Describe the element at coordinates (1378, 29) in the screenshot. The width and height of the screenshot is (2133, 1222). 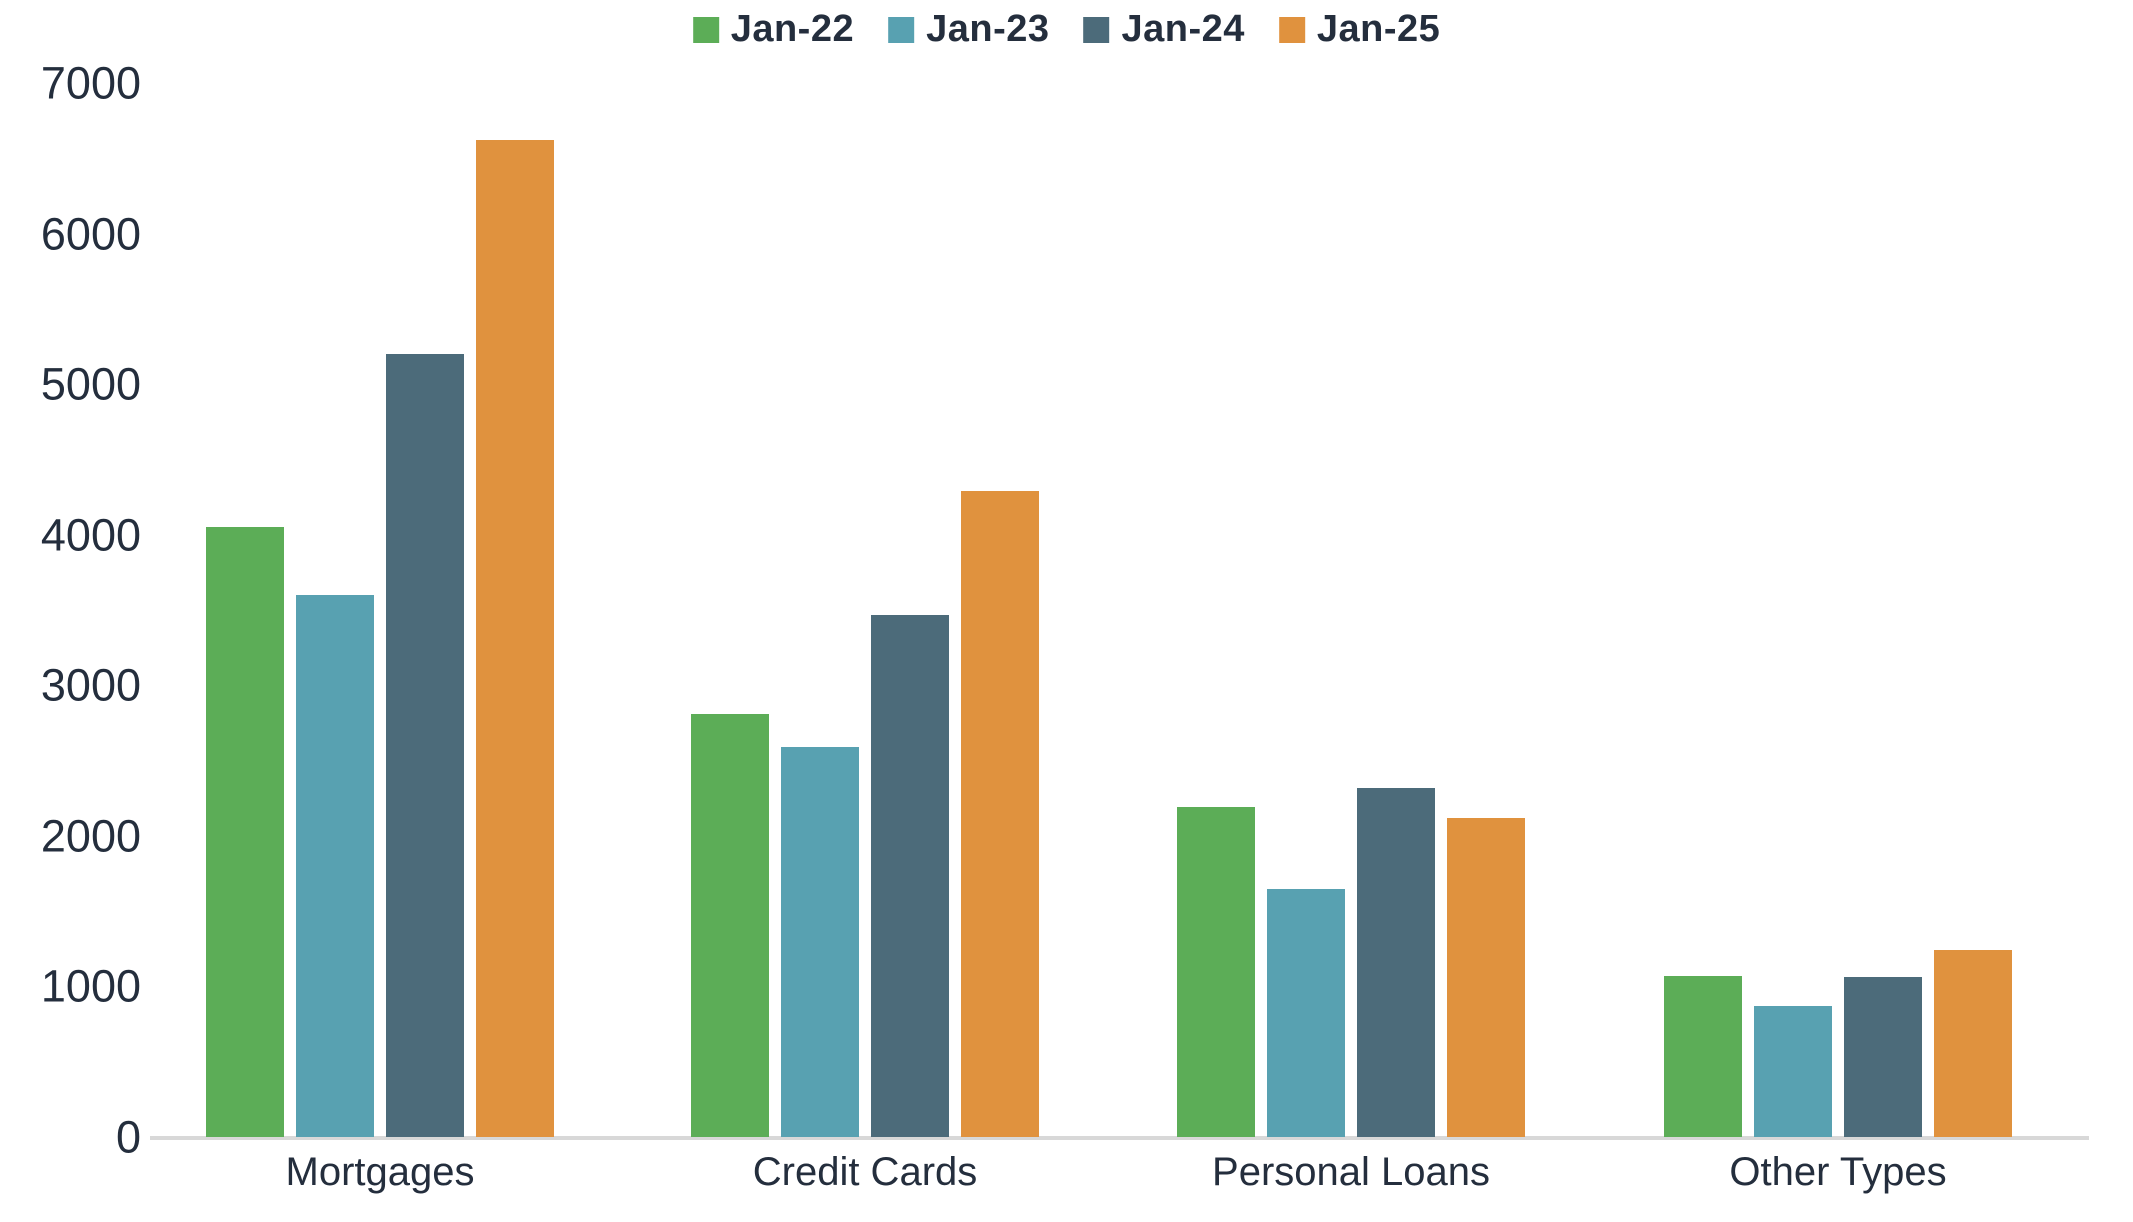
I see `legend-label-jan-25: Jan-25` at that location.